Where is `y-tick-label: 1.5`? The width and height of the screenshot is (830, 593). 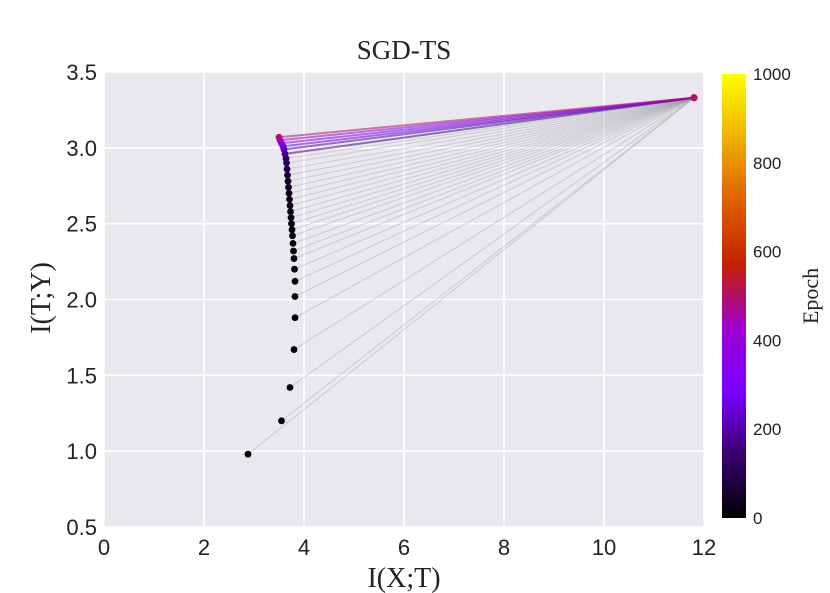
y-tick-label: 1.5 is located at coordinates (81, 375).